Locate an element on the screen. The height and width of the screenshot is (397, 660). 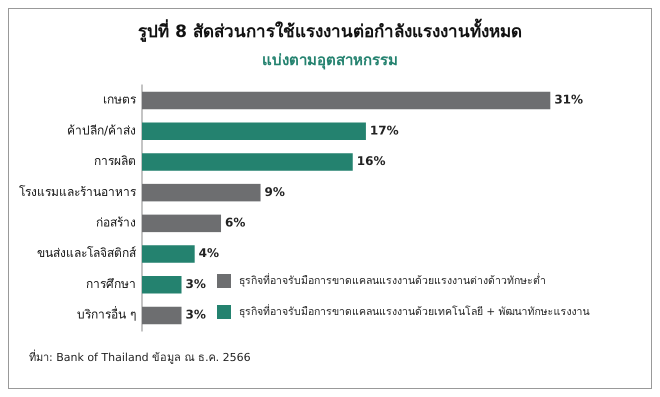
y-tick-label: ค้าปลีก/ค้าส่ง is located at coordinates (101, 130).